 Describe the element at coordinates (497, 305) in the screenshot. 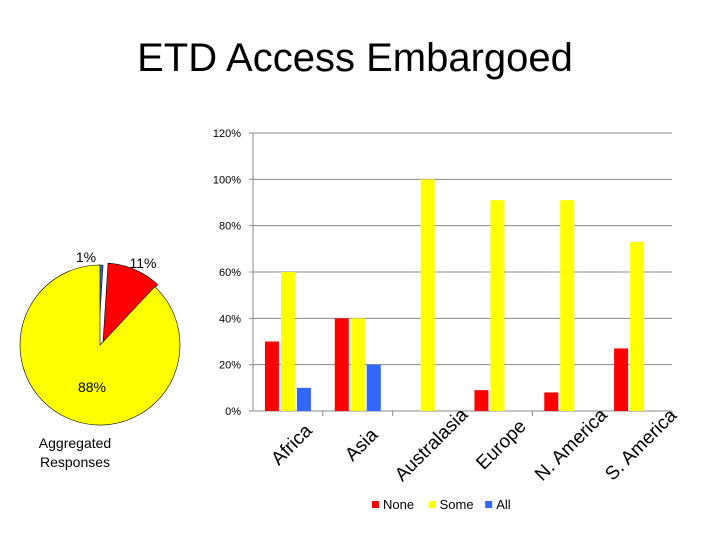

I see `bar-europe-some` at that location.